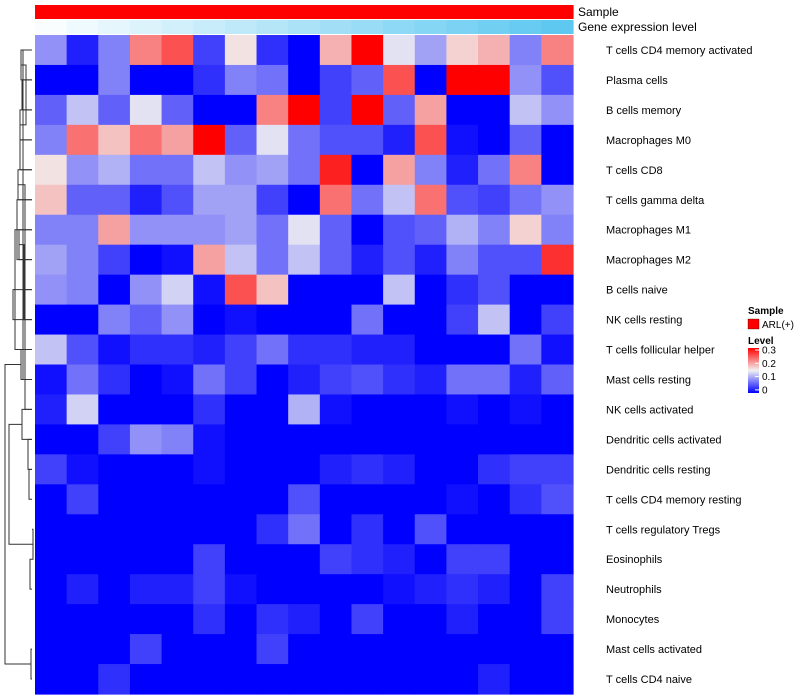 The image size is (800, 700). Describe the element at coordinates (304, 19) in the screenshot. I see `annotation-bars` at that location.